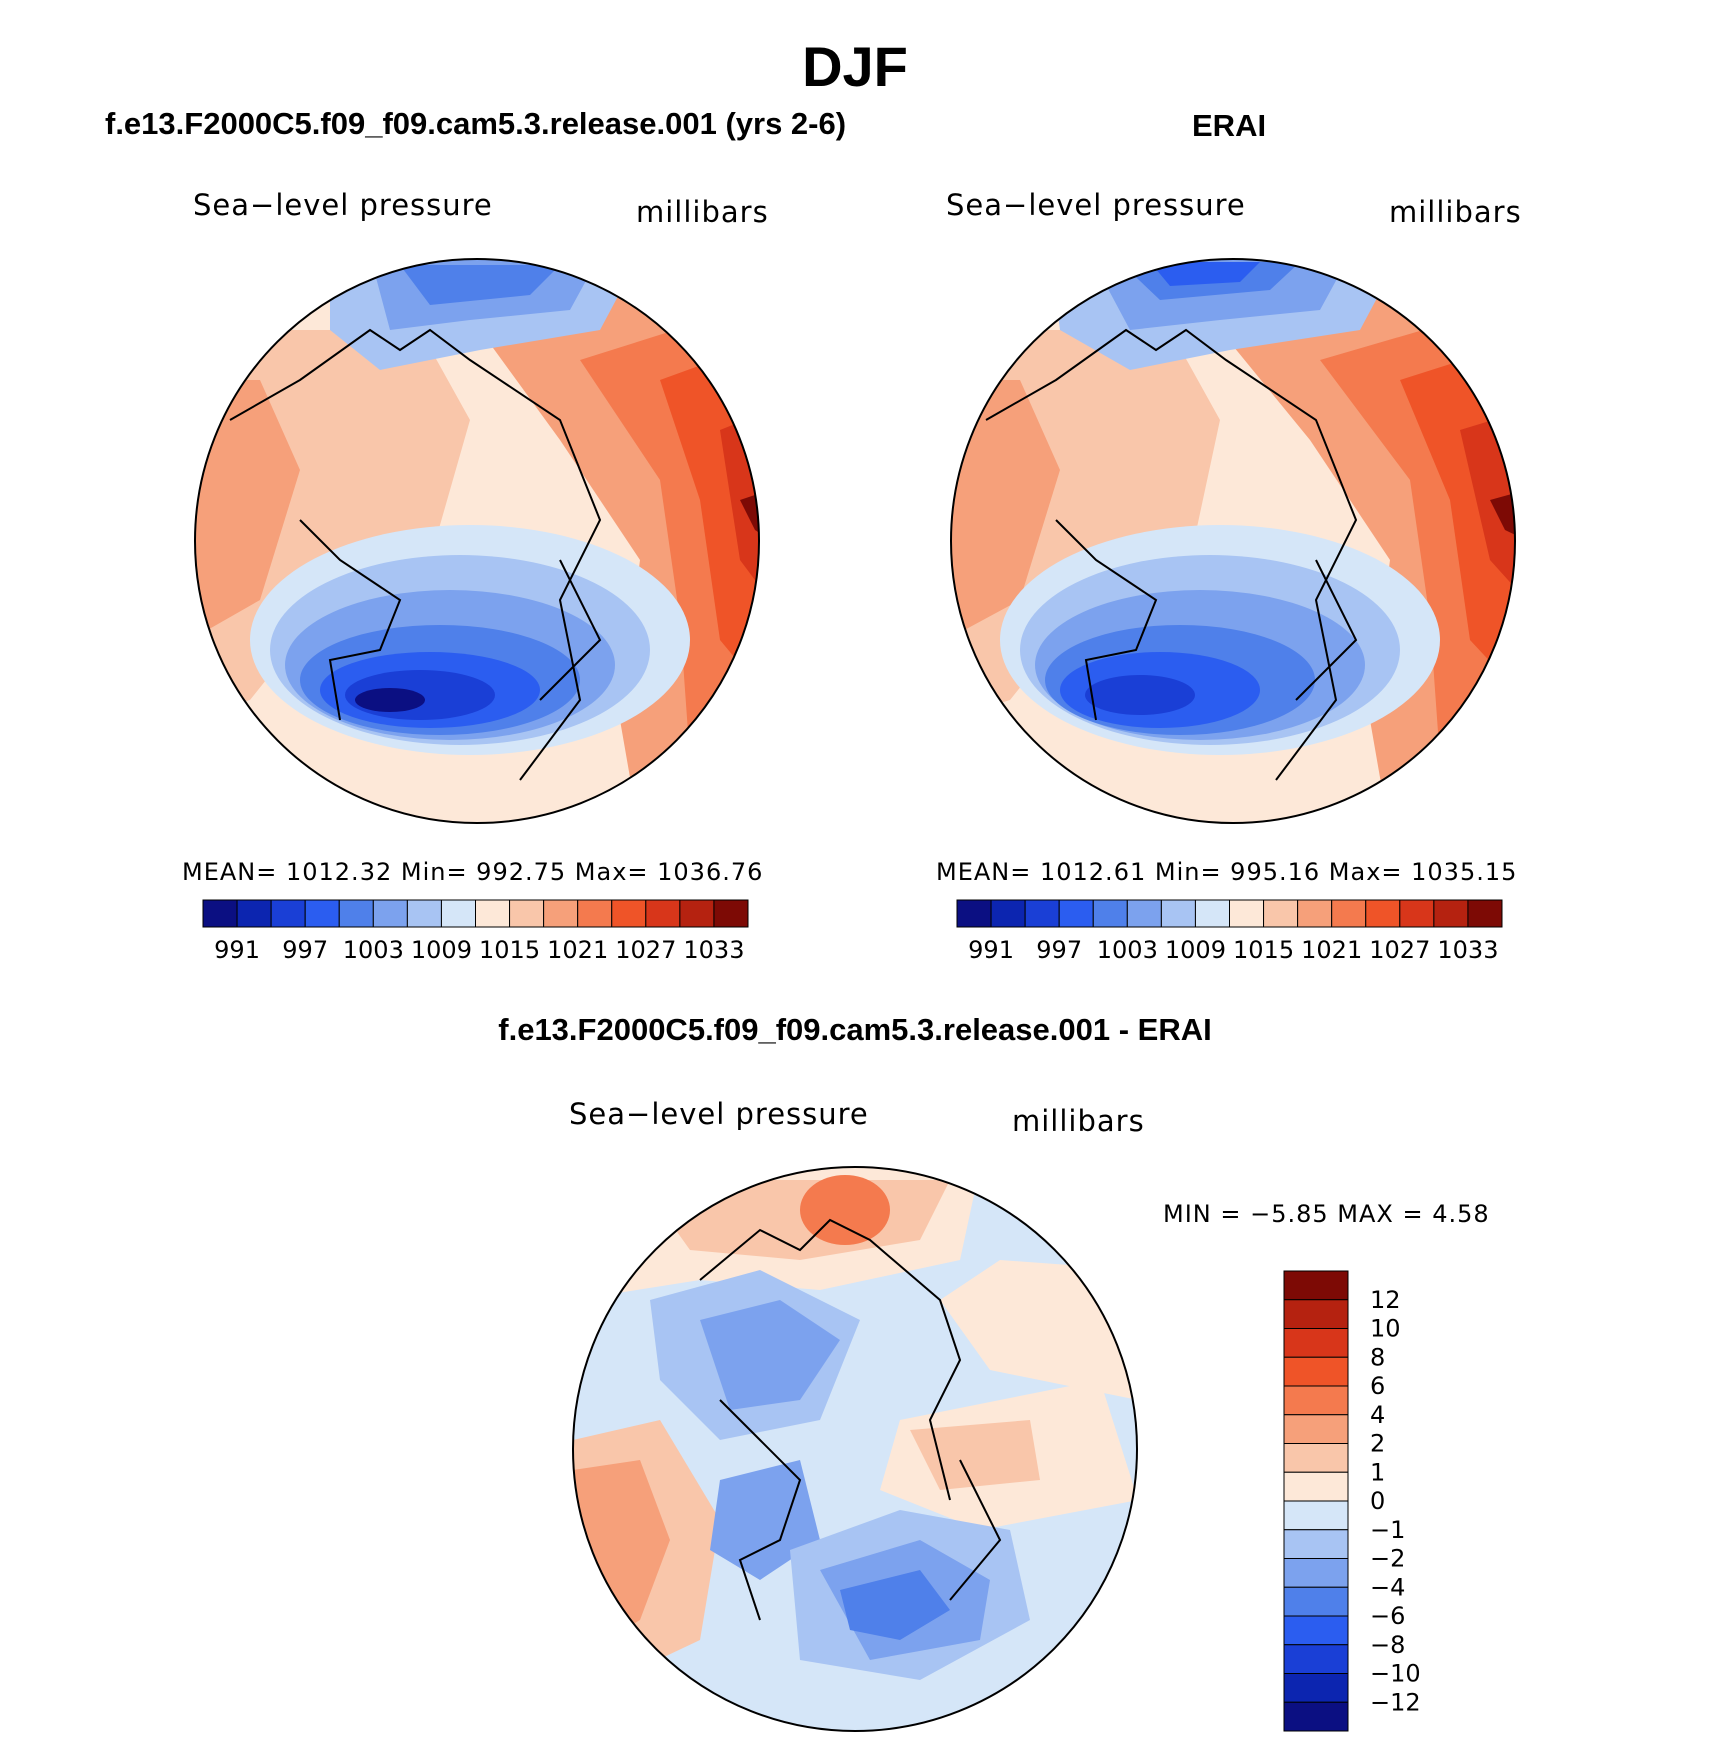 Image resolution: width=1710 pixels, height=1738 pixels. I want to click on panel3-colorbar-tick-label: 12, so click(1385, 1300).